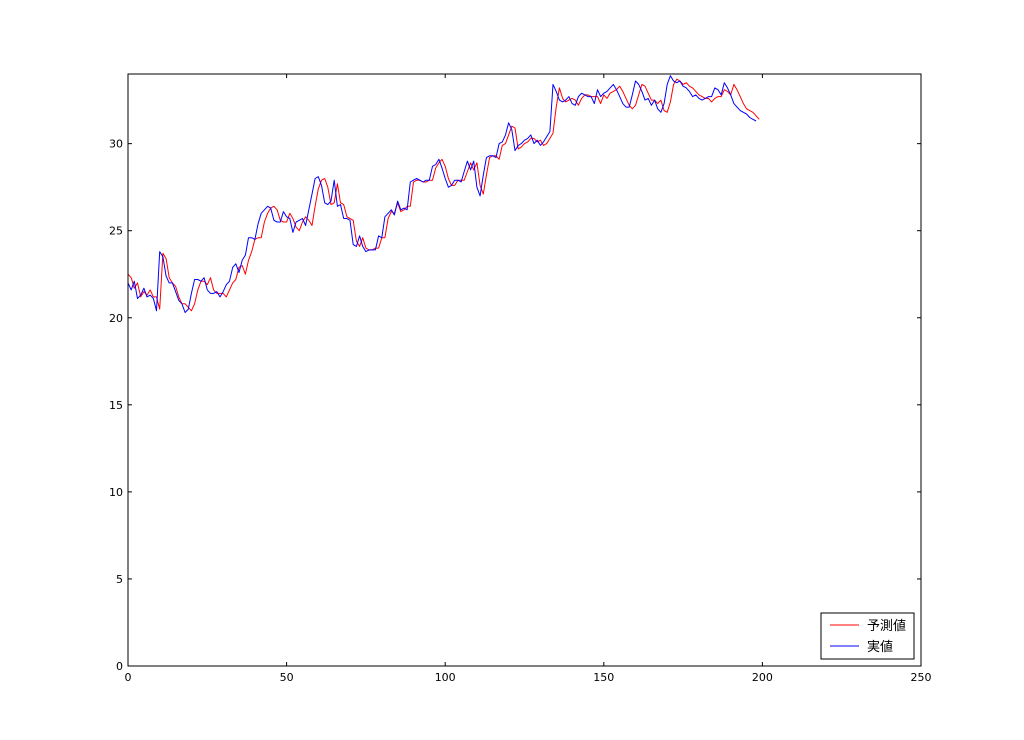 The height and width of the screenshot is (740, 1024). What do you see at coordinates (603, 677) in the screenshot?
I see `x-tick-label: 150` at bounding box center [603, 677].